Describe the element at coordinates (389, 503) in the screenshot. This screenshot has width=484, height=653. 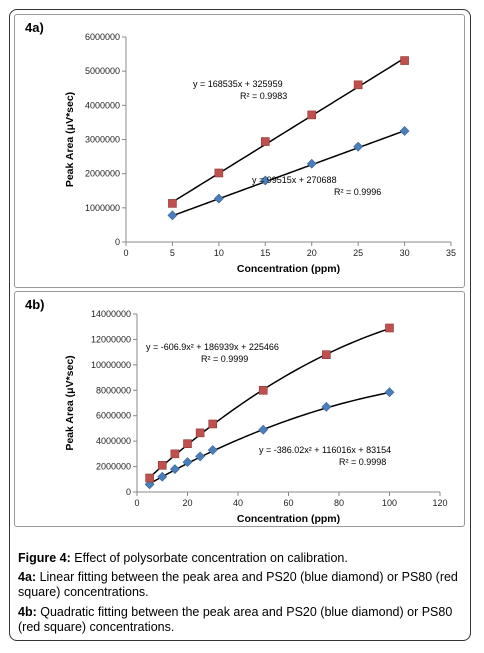
I see `chart-4b-x-tick-label: 100` at that location.